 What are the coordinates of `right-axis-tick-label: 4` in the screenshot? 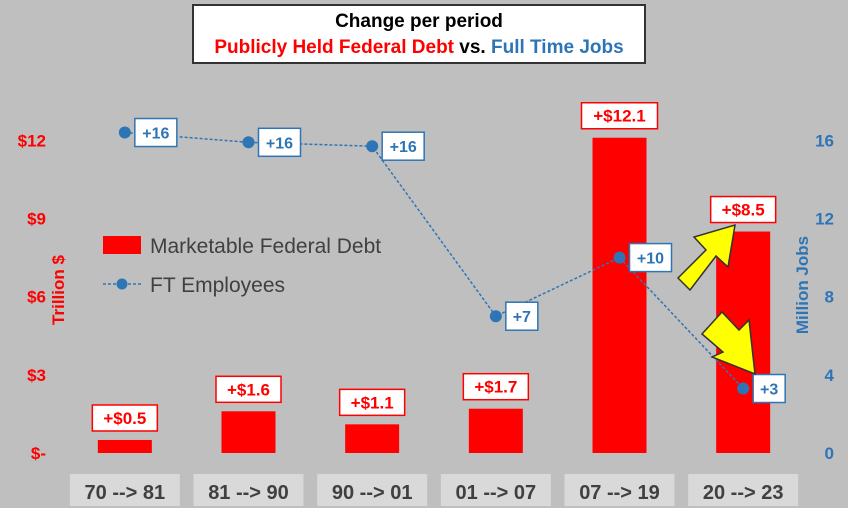 It's located at (830, 375).